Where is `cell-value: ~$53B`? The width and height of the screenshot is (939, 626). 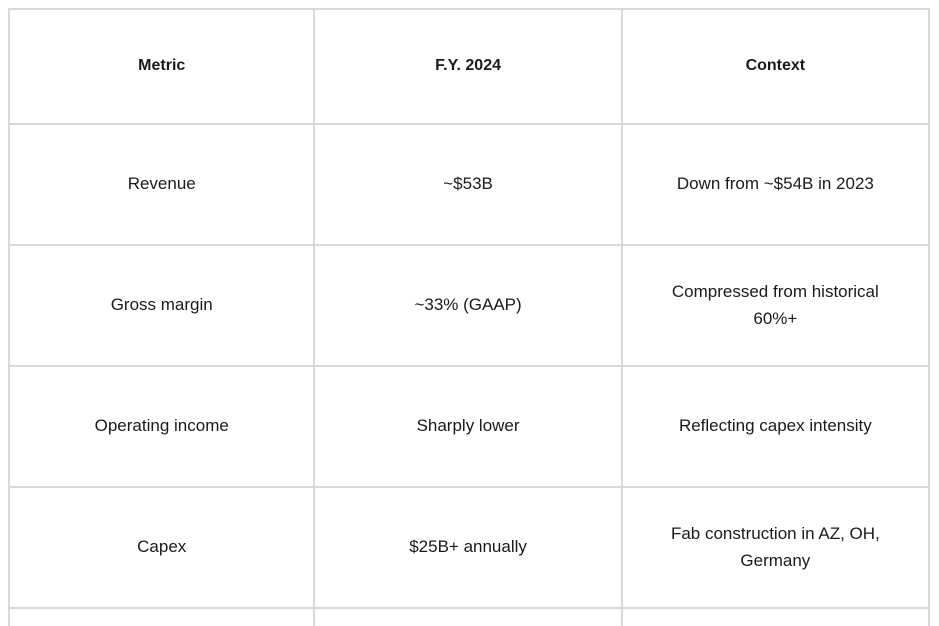 cell-value: ~$53B is located at coordinates (468, 184).